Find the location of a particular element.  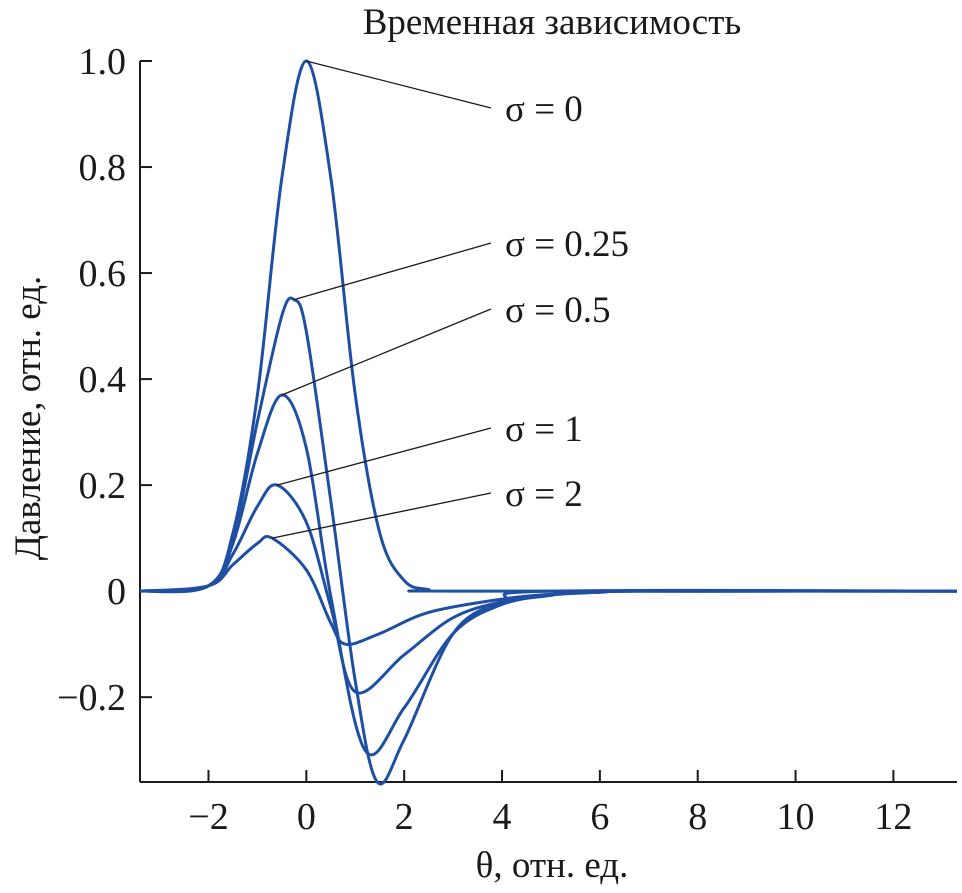

chart-title: Временная зависимость is located at coordinates (552, 22).